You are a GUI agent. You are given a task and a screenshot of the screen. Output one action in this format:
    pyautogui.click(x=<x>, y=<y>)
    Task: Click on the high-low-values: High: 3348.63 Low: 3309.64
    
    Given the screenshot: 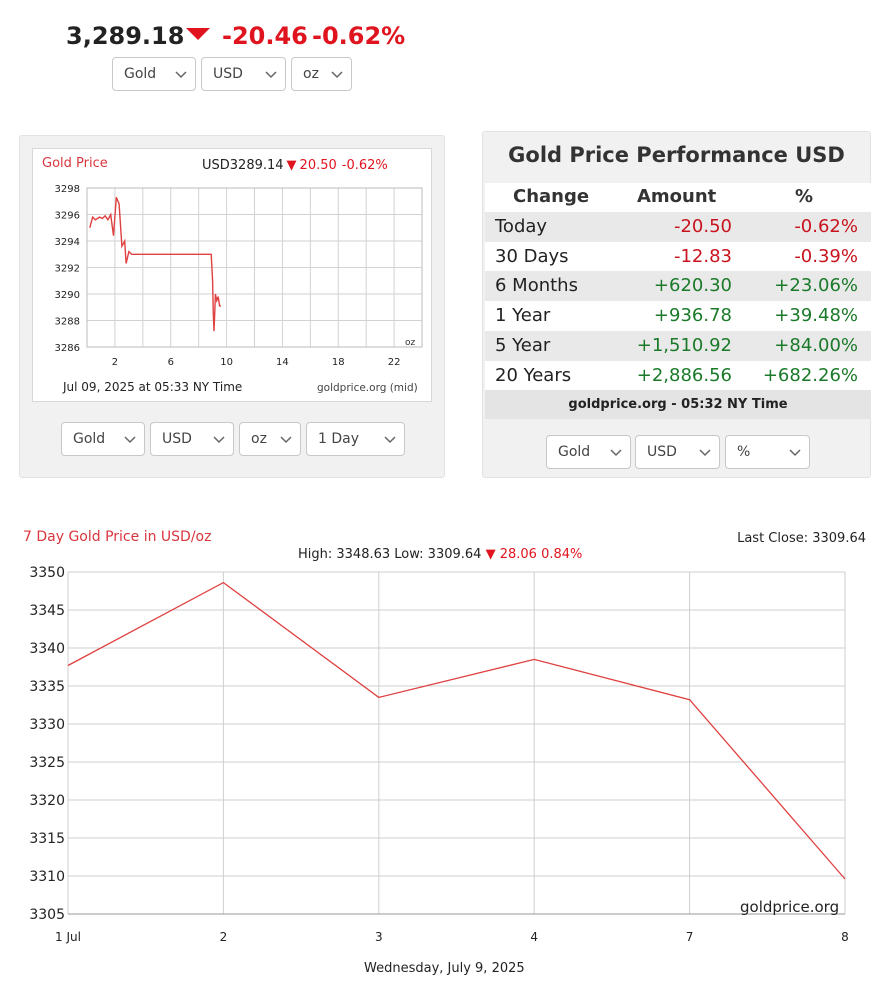 What is the action you would take?
    pyautogui.click(x=390, y=554)
    